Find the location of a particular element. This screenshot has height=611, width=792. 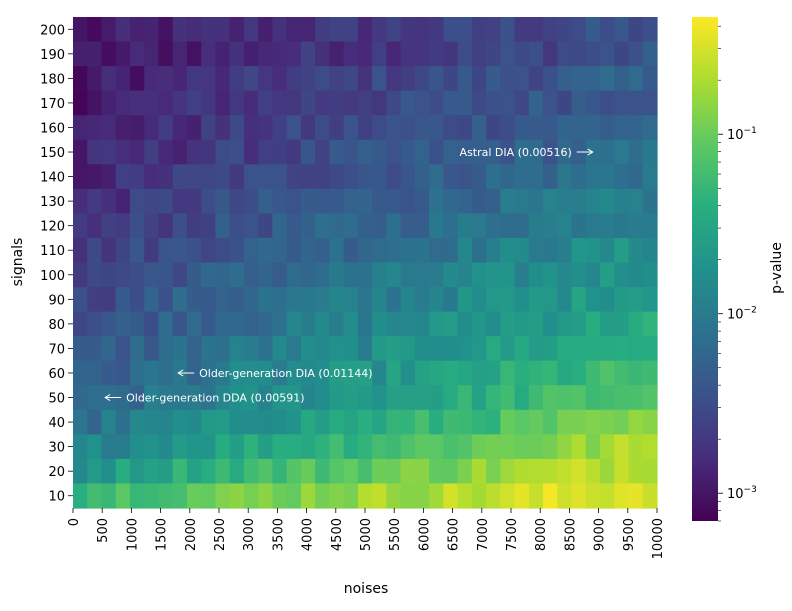

annotation-arrowhead is located at coordinates (107, 397).